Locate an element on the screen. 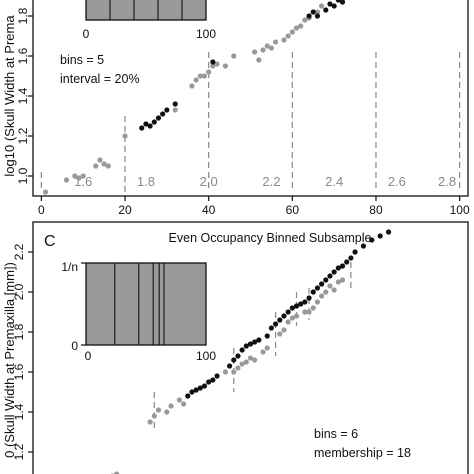 This screenshot has width=474, height=474. top-y-tick-label: 1.8 is located at coordinates (23, 15).